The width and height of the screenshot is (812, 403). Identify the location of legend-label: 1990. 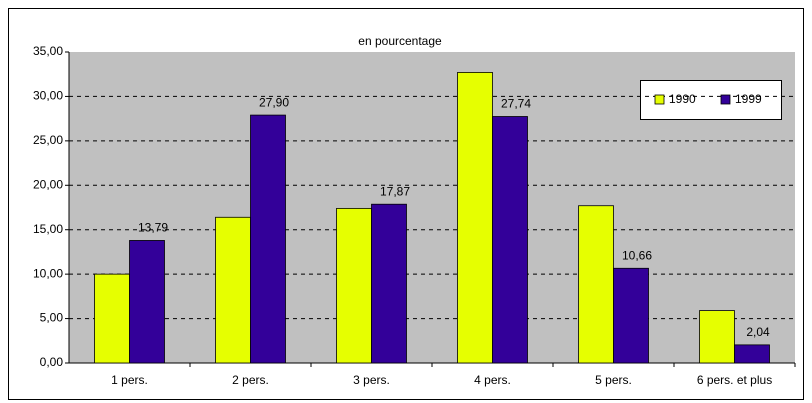
(682, 99).